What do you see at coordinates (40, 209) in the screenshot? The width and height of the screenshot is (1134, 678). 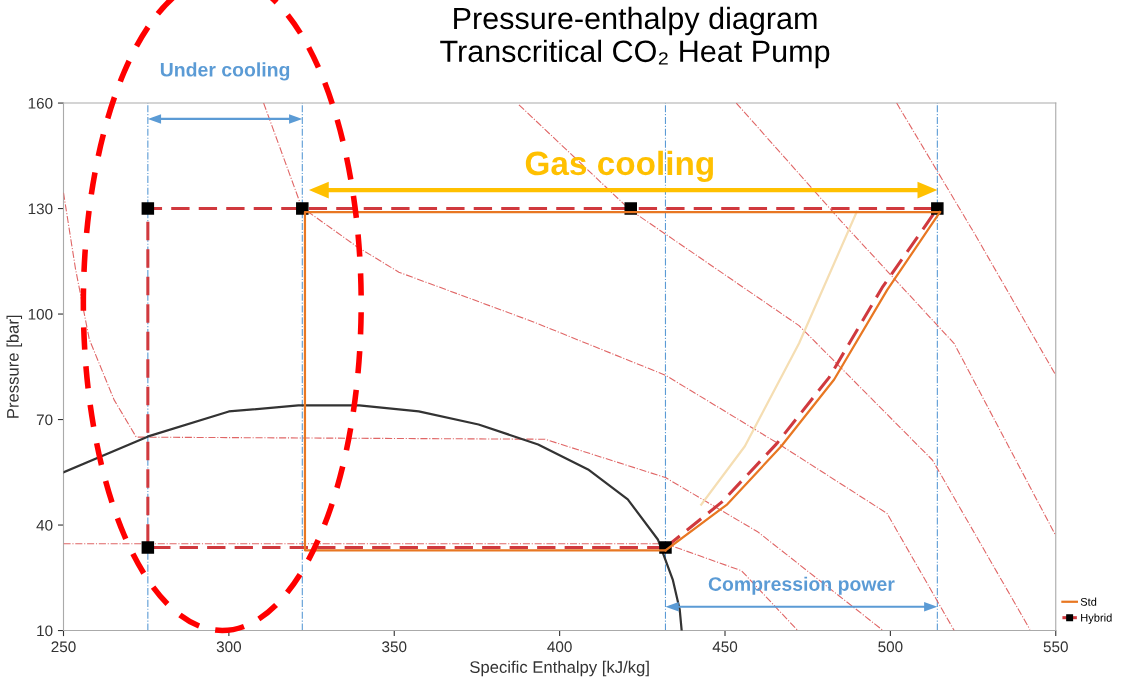 I see `y-tick-label: 130` at bounding box center [40, 209].